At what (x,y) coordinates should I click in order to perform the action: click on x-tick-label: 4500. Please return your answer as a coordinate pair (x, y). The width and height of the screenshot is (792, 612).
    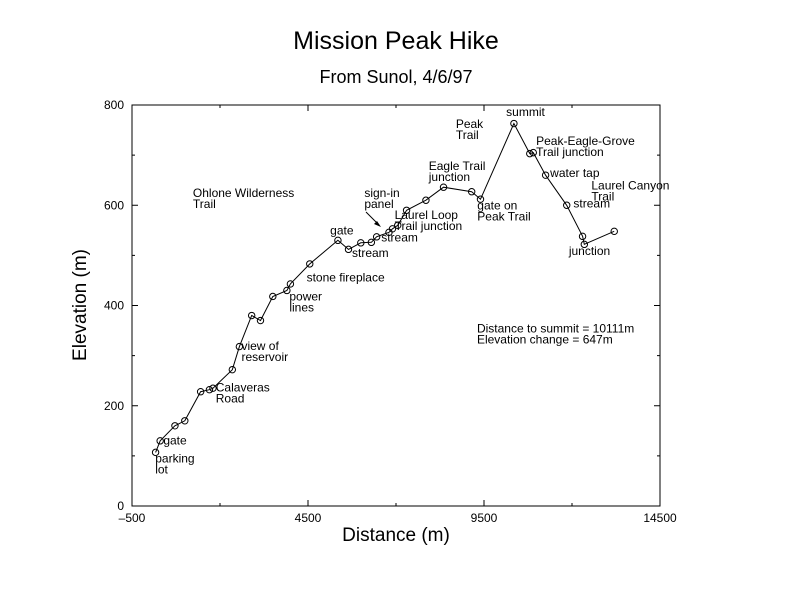
    Looking at the image, I should click on (308, 518).